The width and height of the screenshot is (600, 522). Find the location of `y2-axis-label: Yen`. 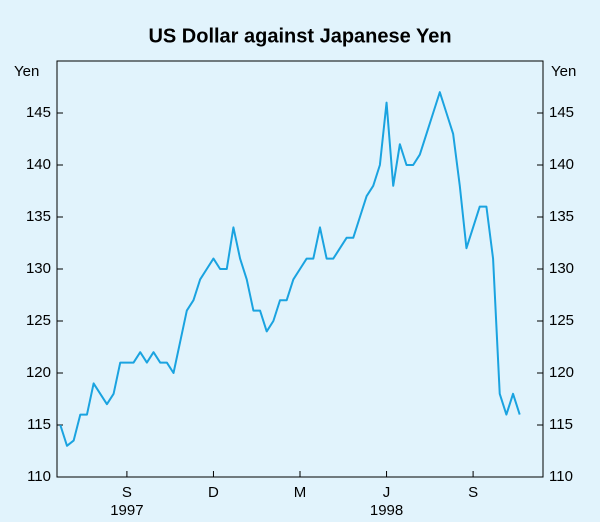

y2-axis-label: Yen is located at coordinates (563, 71).